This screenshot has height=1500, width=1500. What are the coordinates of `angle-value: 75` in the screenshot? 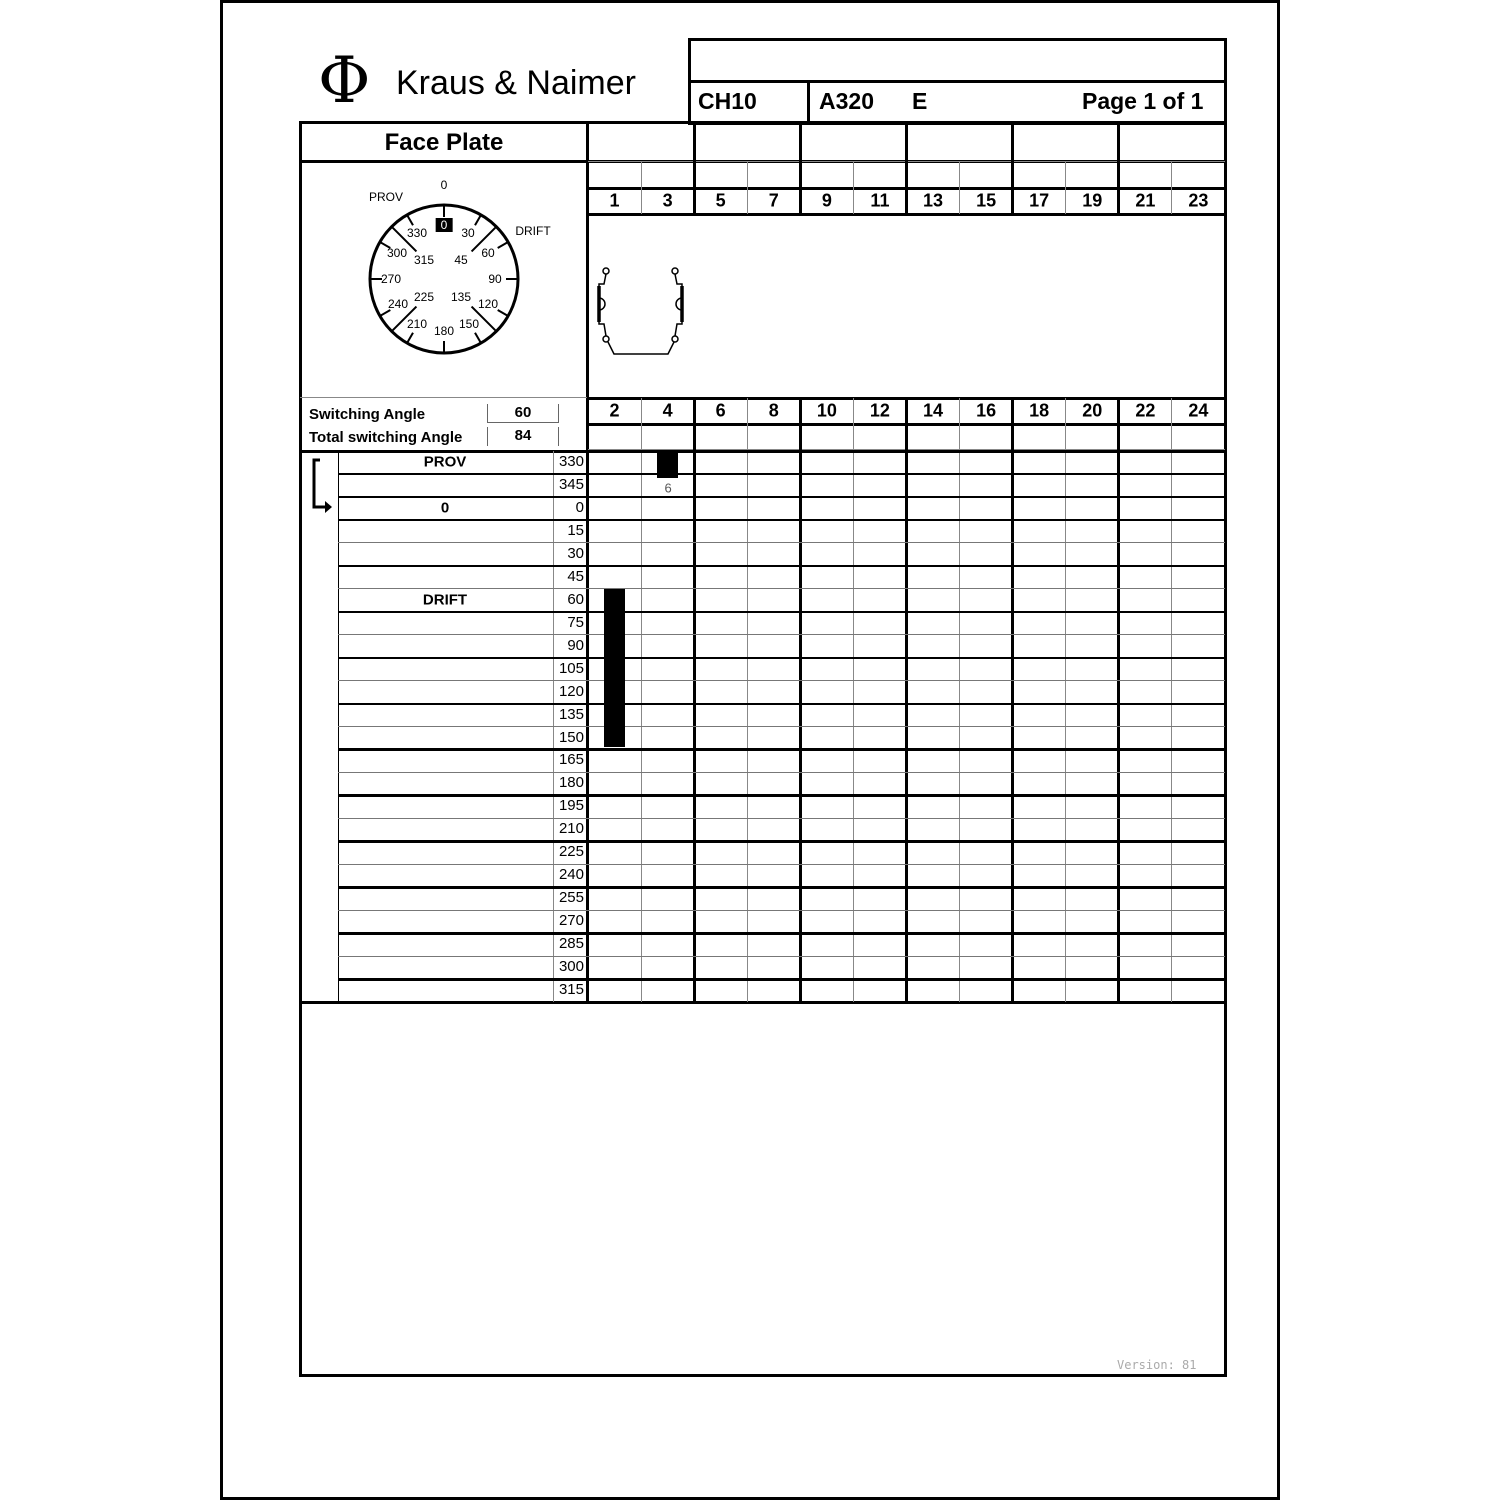 It's located at (575, 622).